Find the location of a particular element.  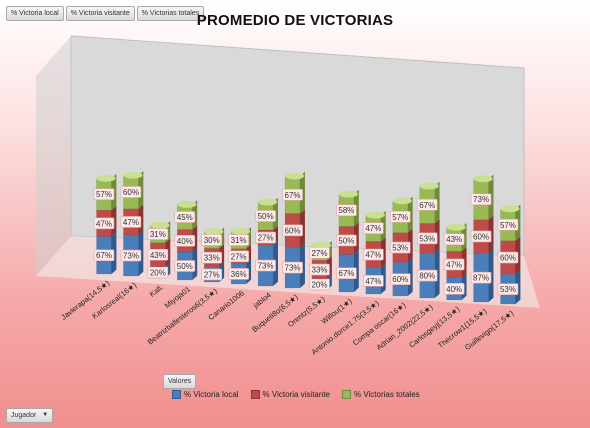

category-label-2: Kafi. is located at coordinates (156, 290).